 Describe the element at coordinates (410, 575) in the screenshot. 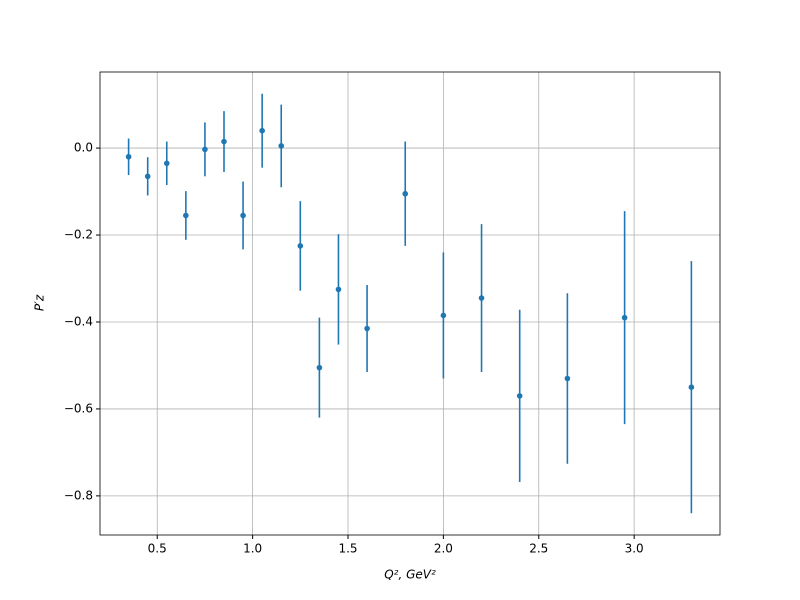

I see `x-axis-label: Q², GeV²` at that location.